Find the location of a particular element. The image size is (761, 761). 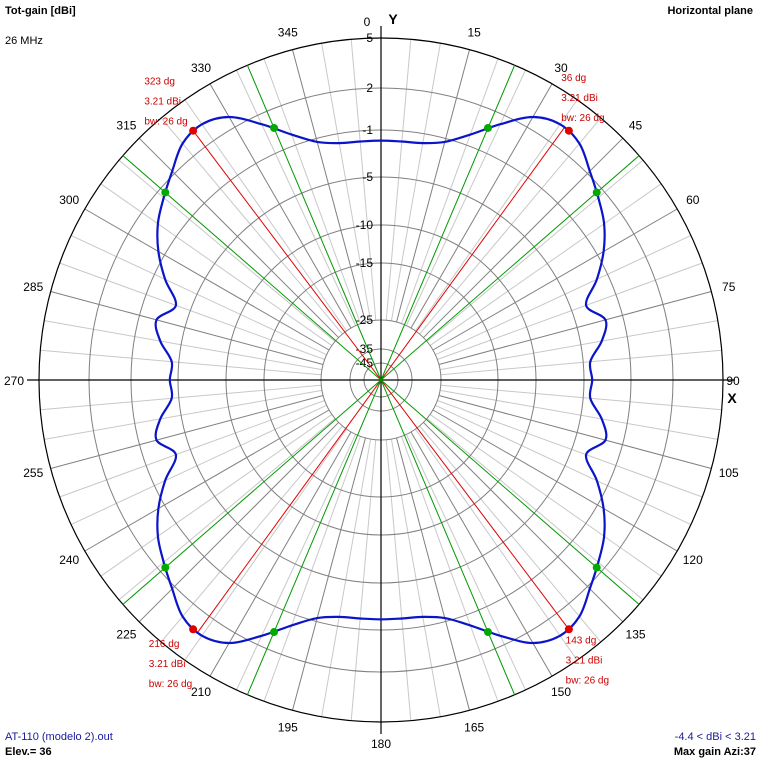

angle-tick-label: 225 is located at coordinates (126, 635).